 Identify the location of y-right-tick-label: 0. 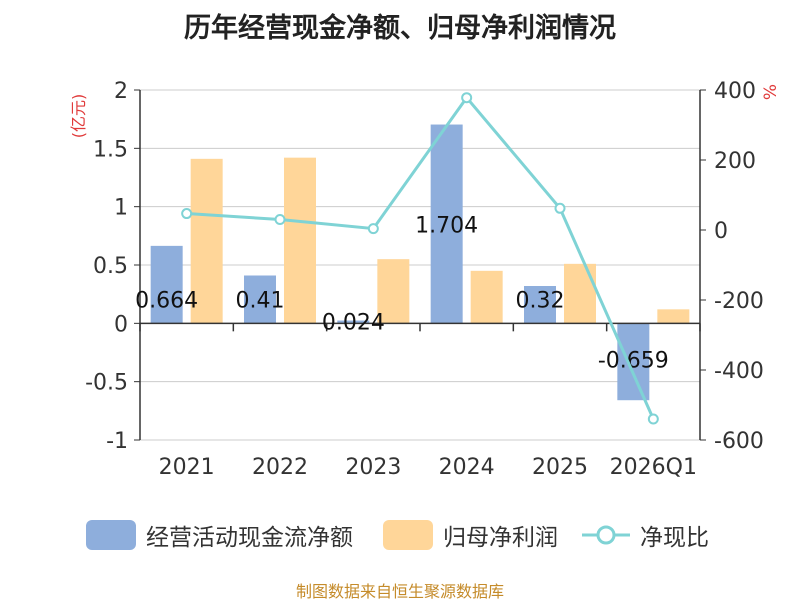
(721, 231).